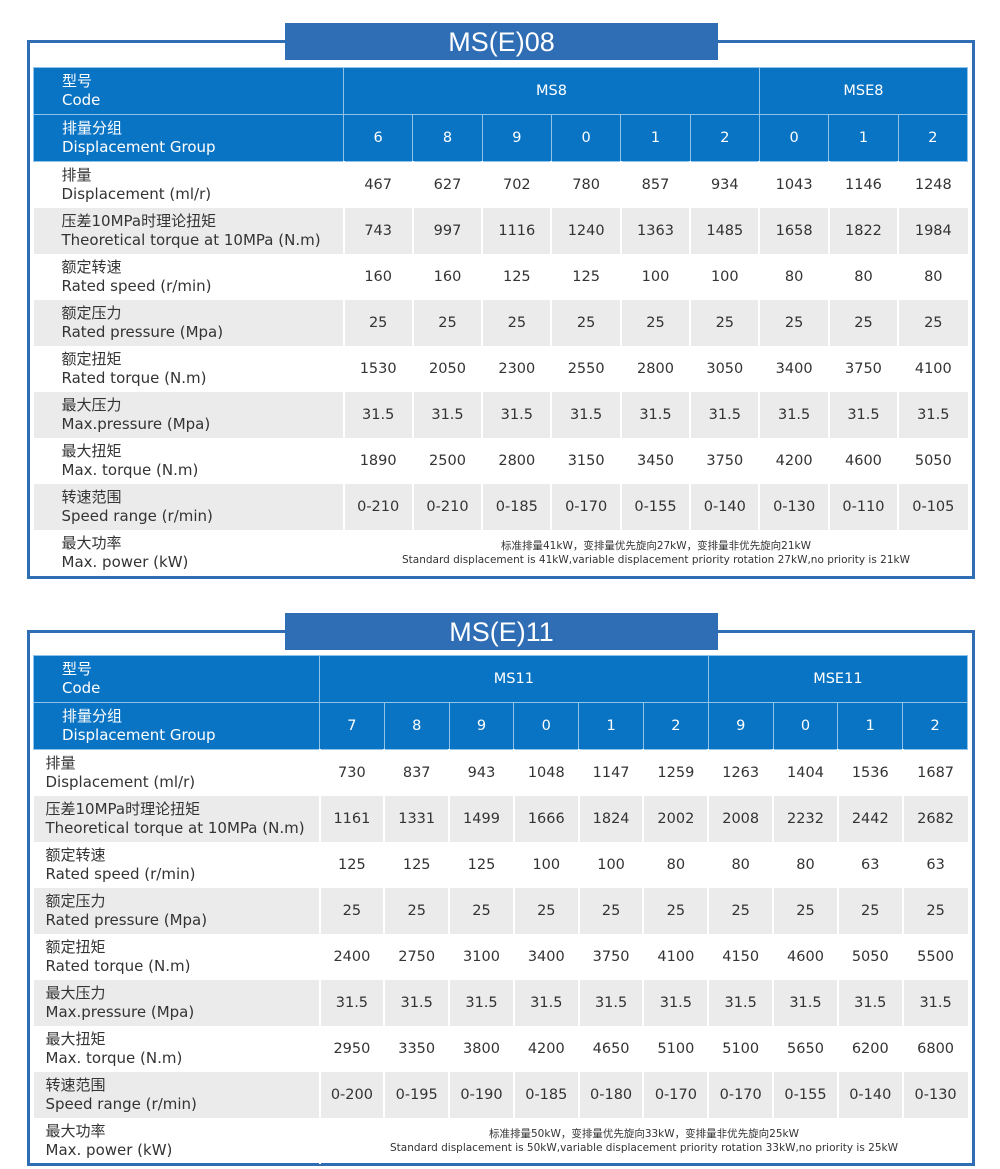  Describe the element at coordinates (188, 138) in the screenshot. I see `group-label: 排量分组 Displacement Group` at that location.